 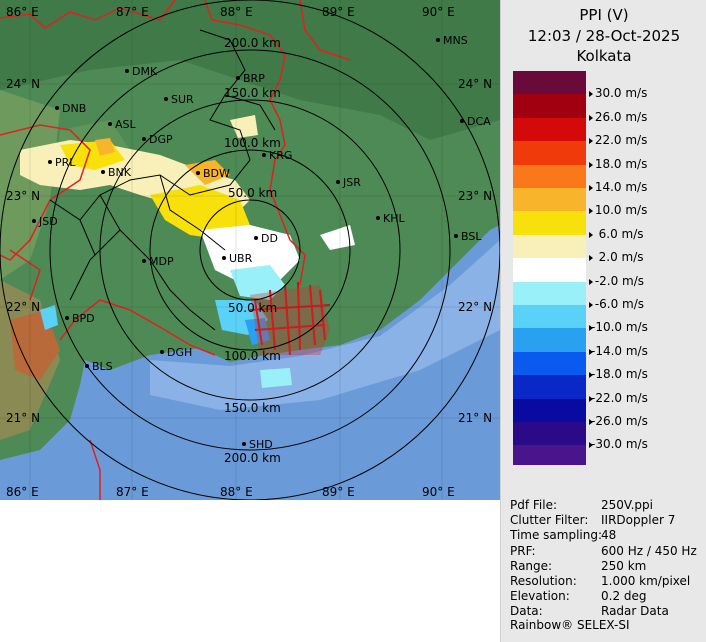 I want to click on param-value: 250 km, so click(x=624, y=565).